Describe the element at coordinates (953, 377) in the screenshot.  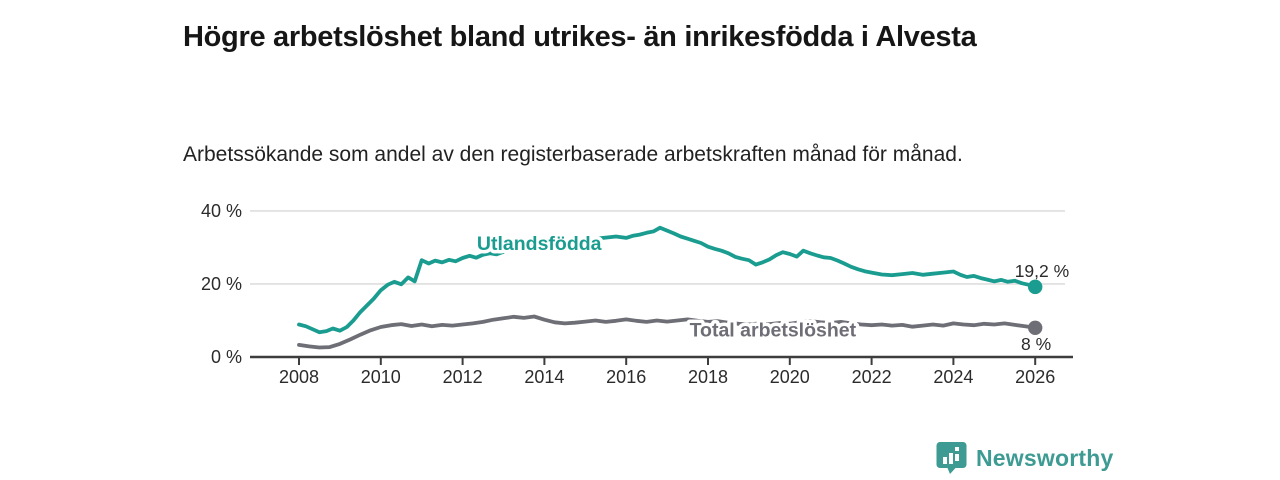
I see `x-tick-label: 2024` at that location.